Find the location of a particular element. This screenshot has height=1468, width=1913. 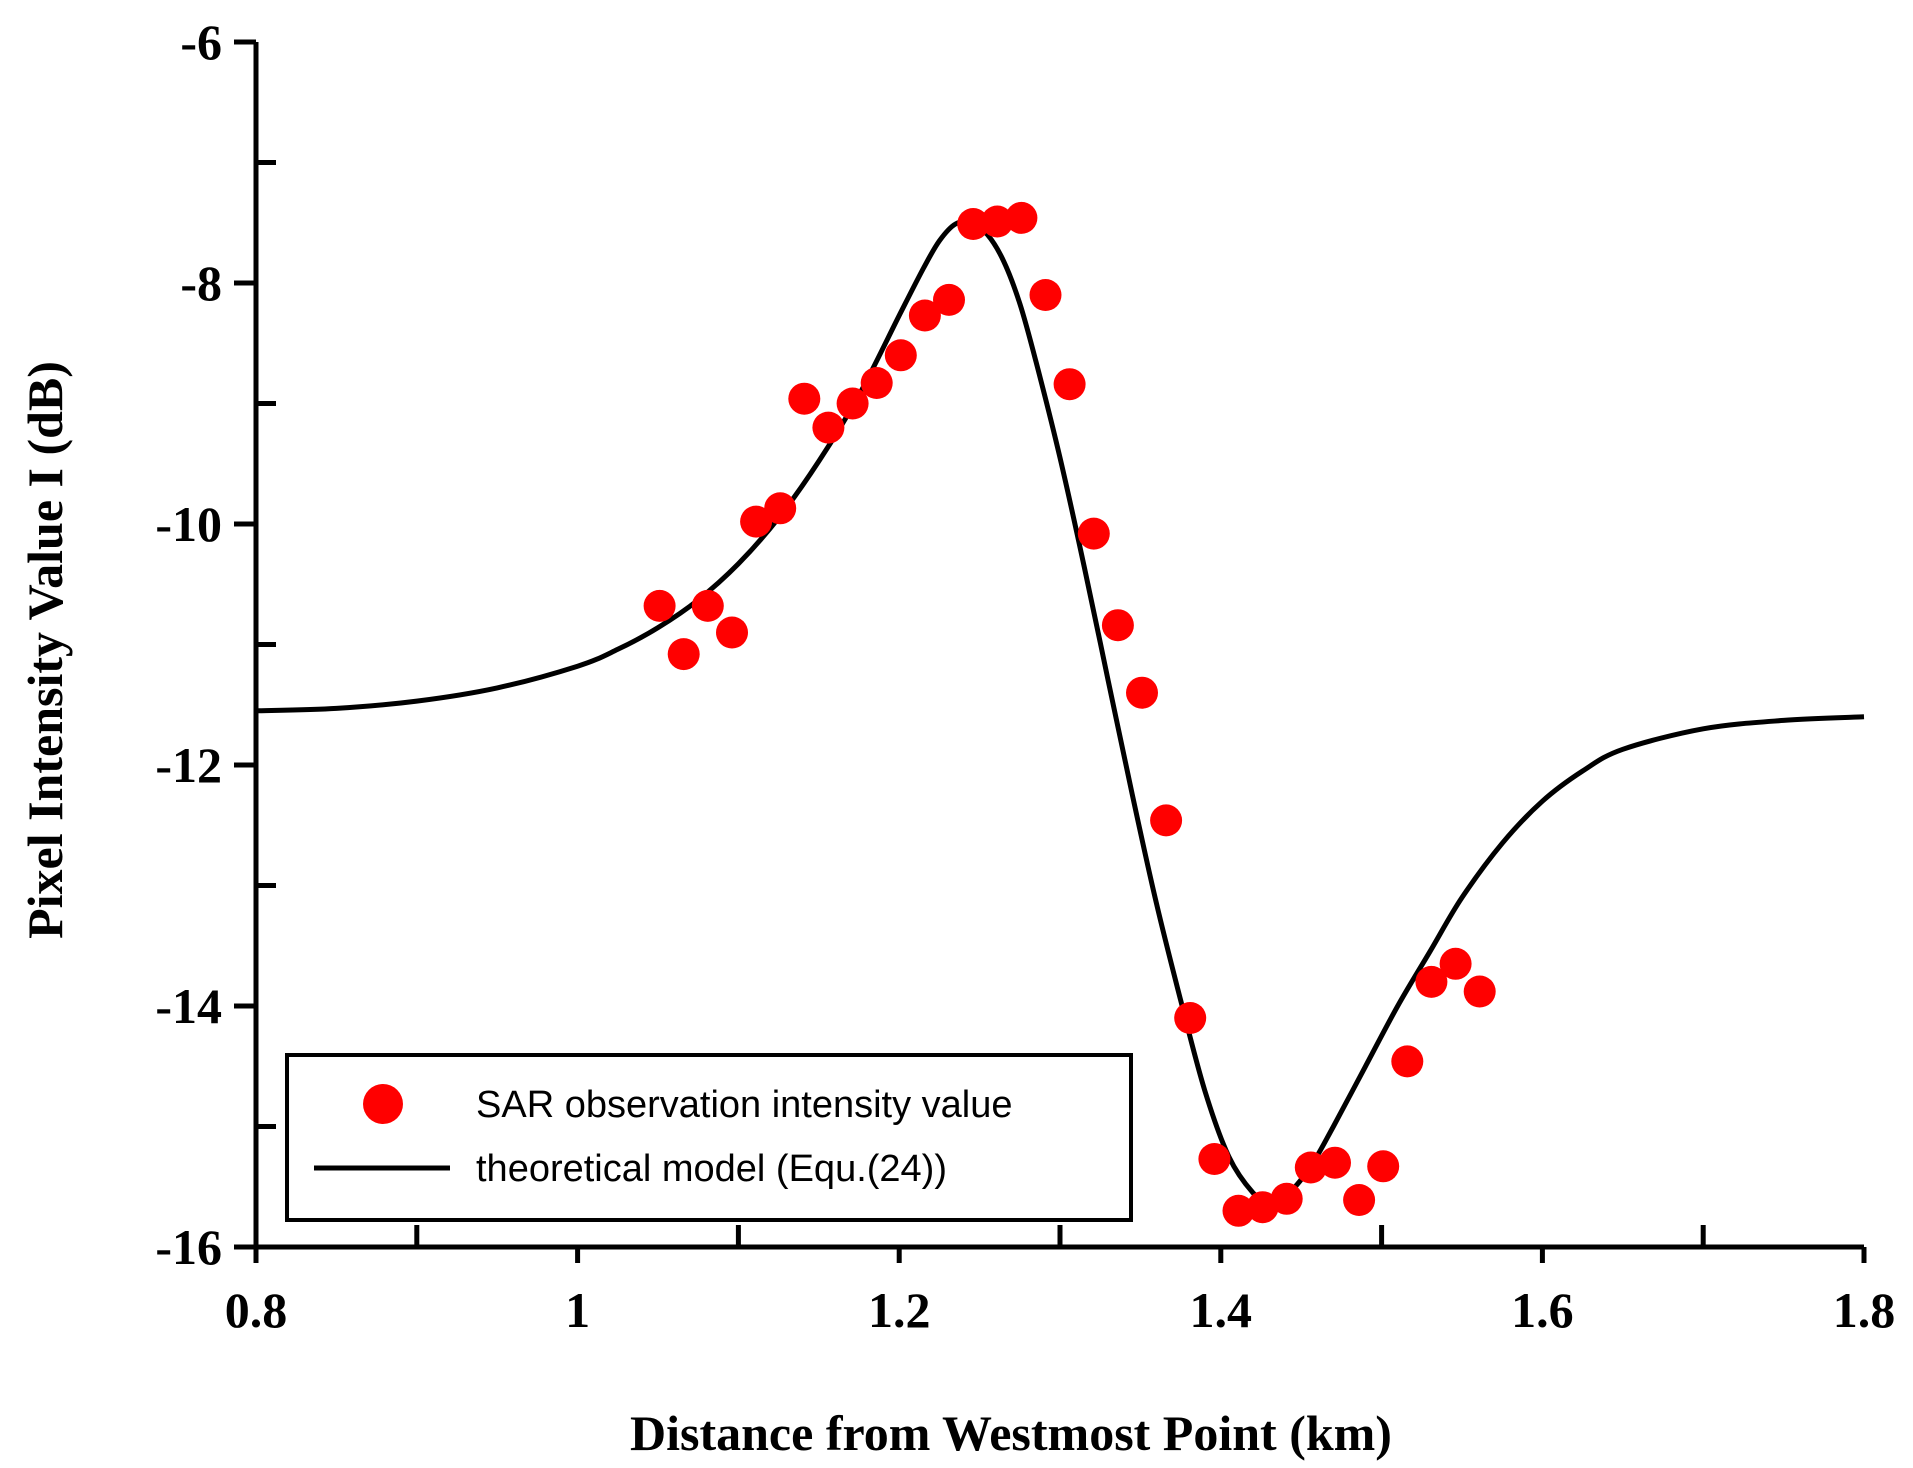

legend-marker-point is located at coordinates (383, 1104).